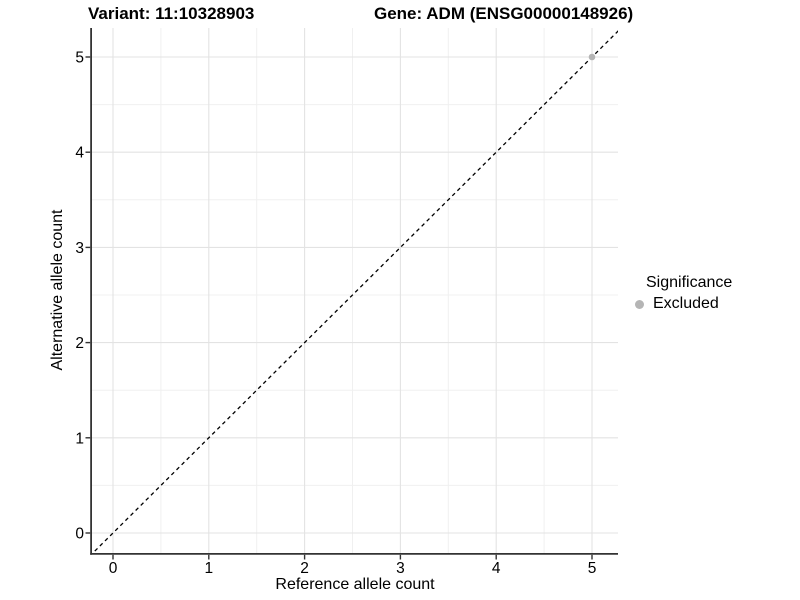  What do you see at coordinates (57, 290) in the screenshot?
I see `y-axis-title: Alternative allele count` at bounding box center [57, 290].